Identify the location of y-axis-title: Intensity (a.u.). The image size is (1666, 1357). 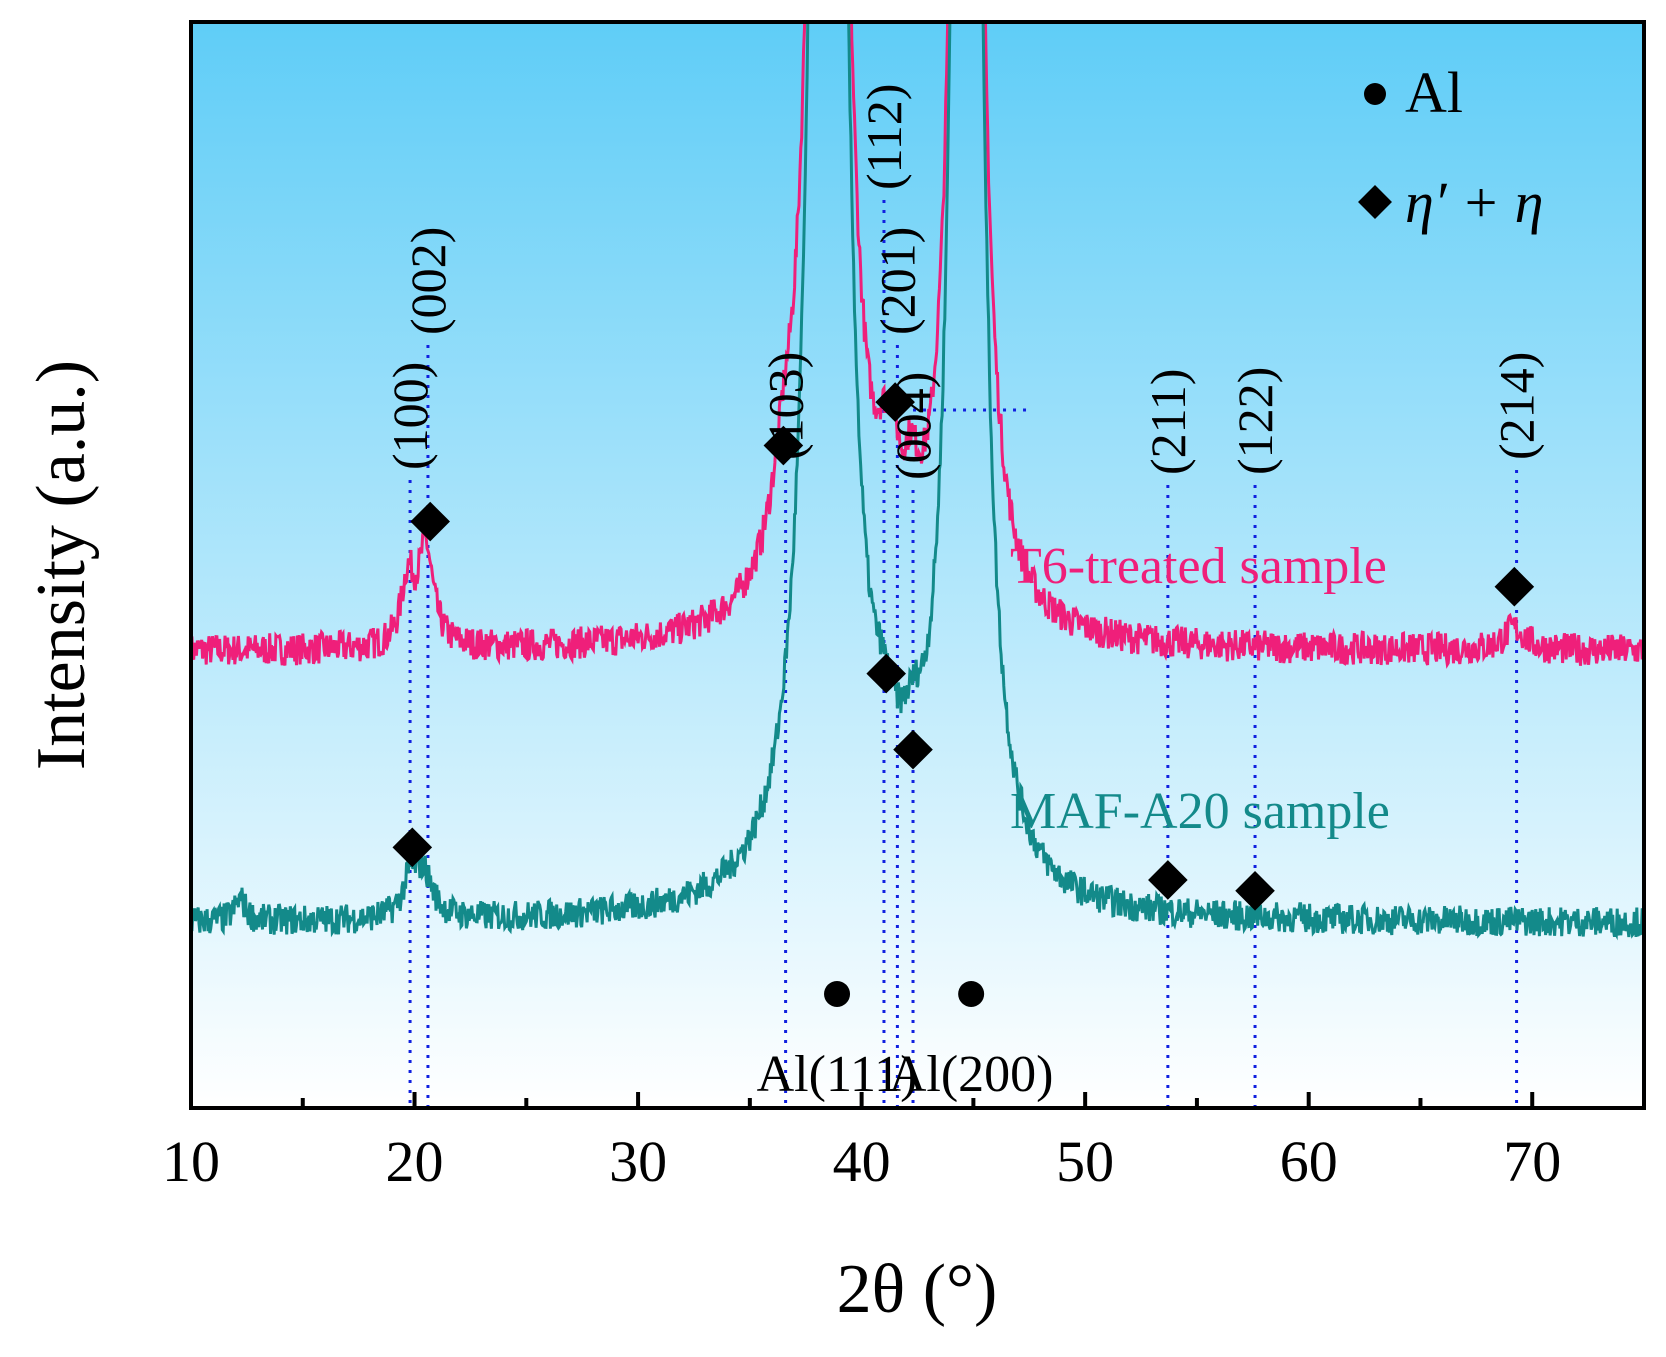
(61, 565).